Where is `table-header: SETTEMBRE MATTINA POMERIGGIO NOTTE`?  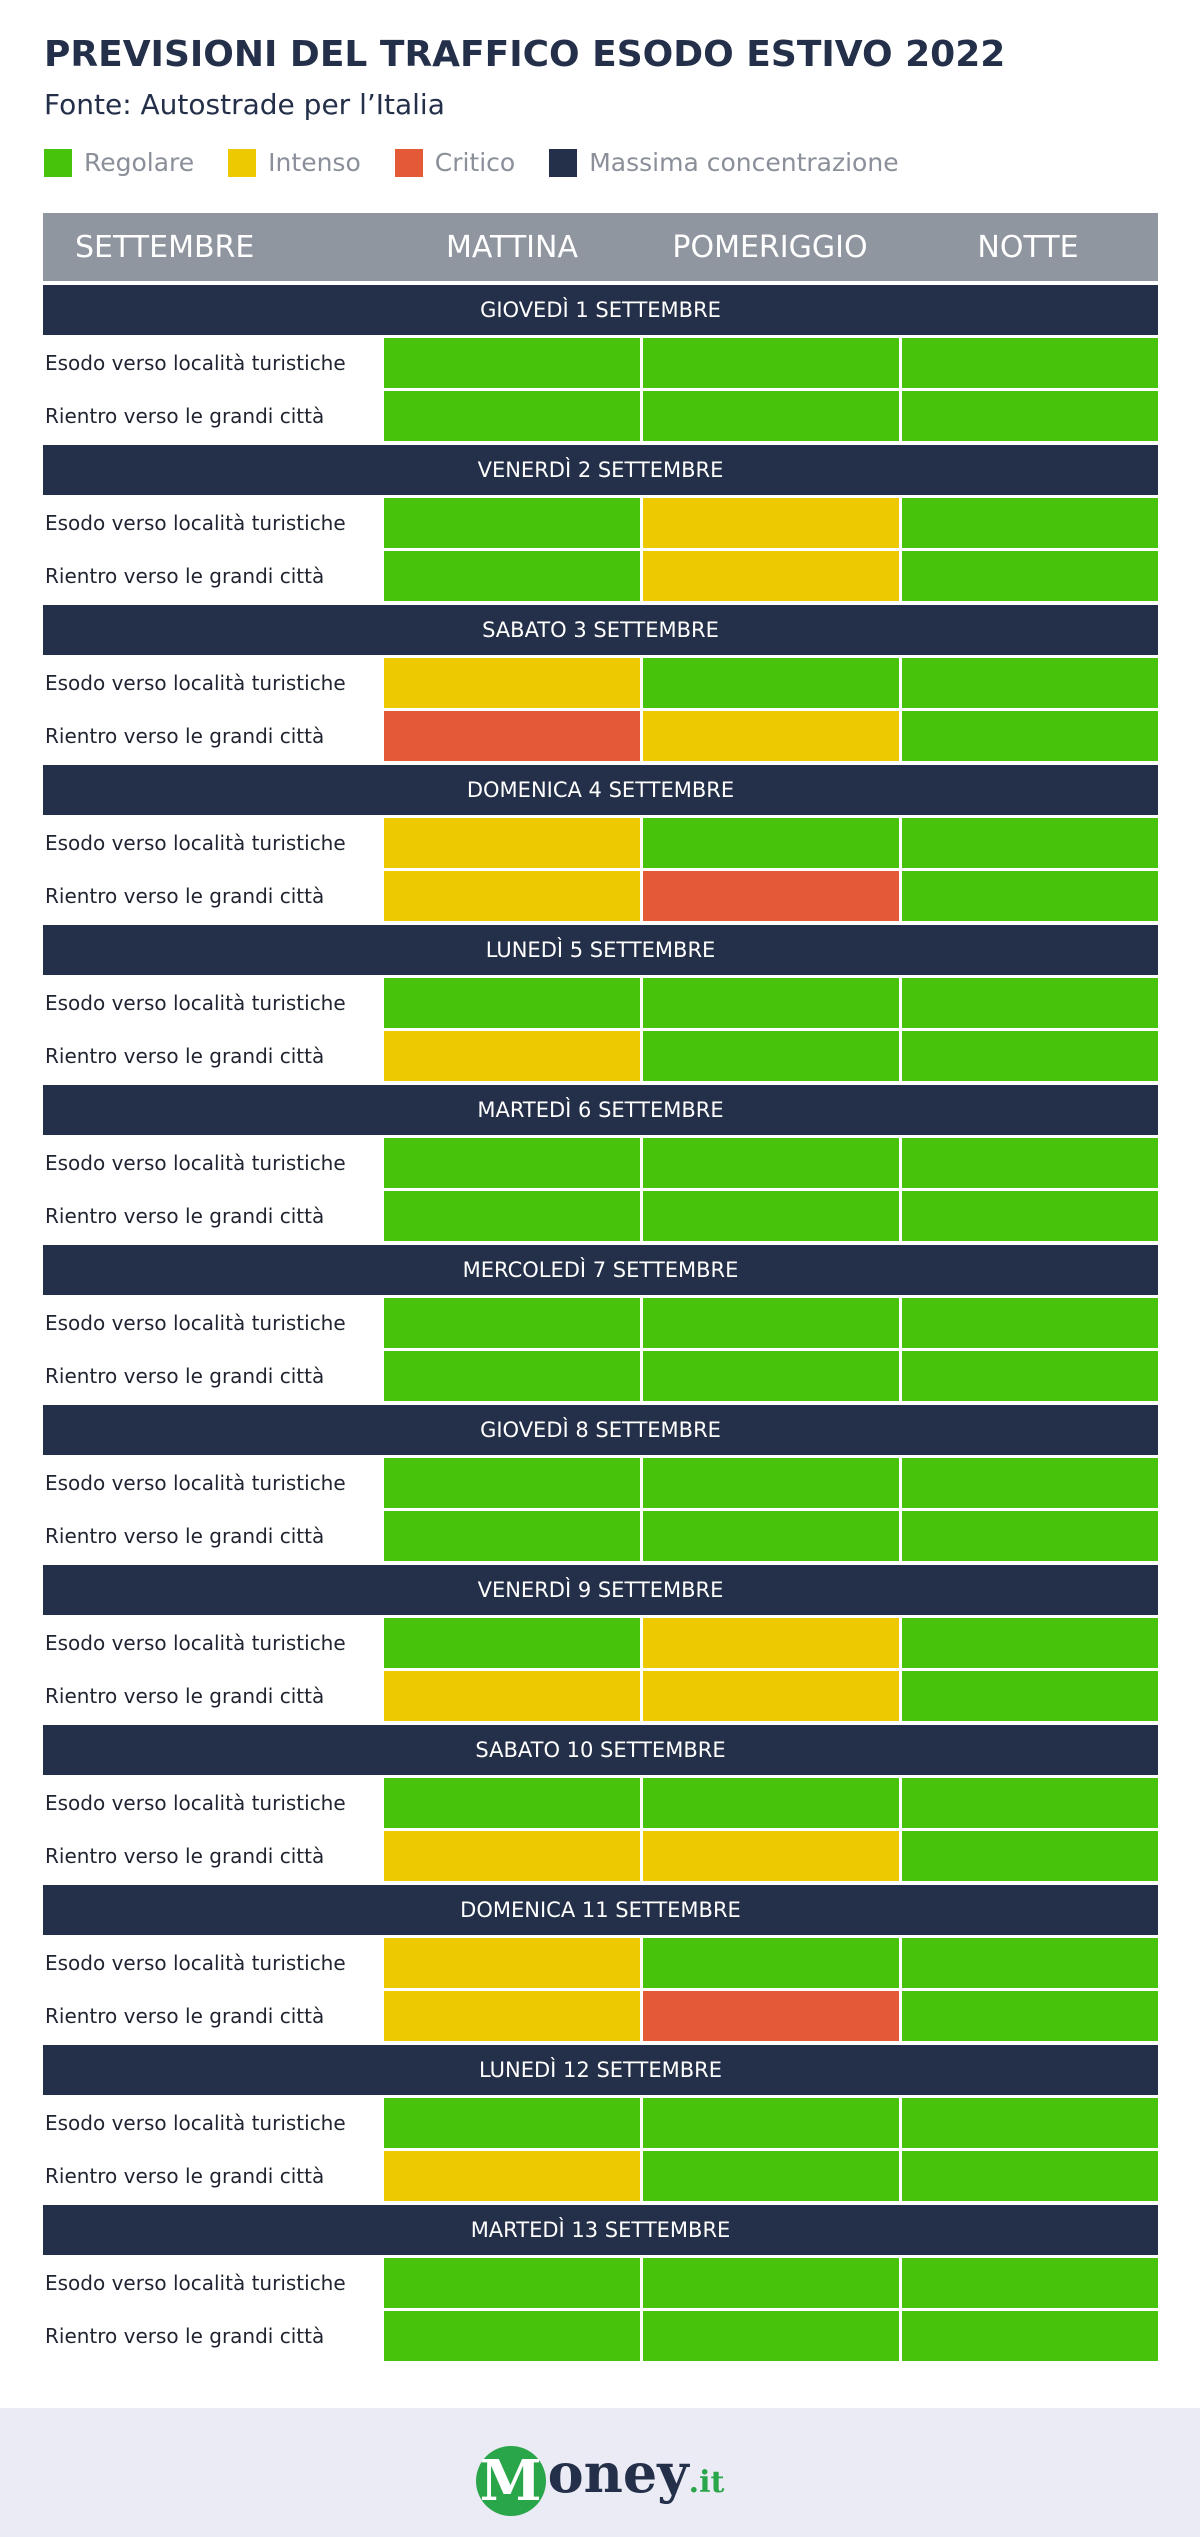
table-header: SETTEMBRE MATTINA POMERIGGIO NOTTE is located at coordinates (600, 247).